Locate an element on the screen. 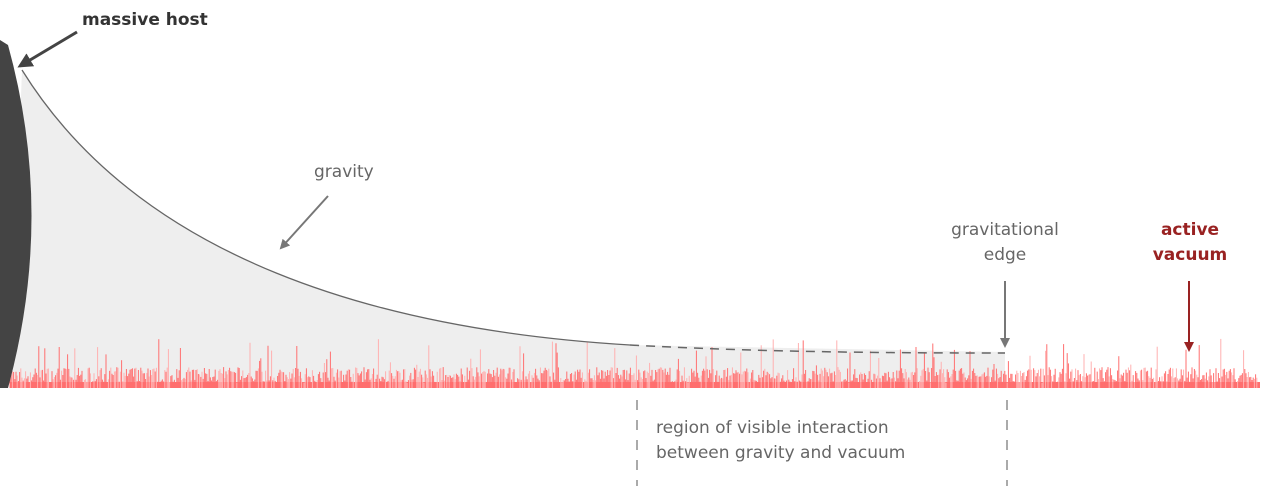 The height and width of the screenshot is (486, 1262). region-label-line2: between gravity and vacuum is located at coordinates (781, 453).